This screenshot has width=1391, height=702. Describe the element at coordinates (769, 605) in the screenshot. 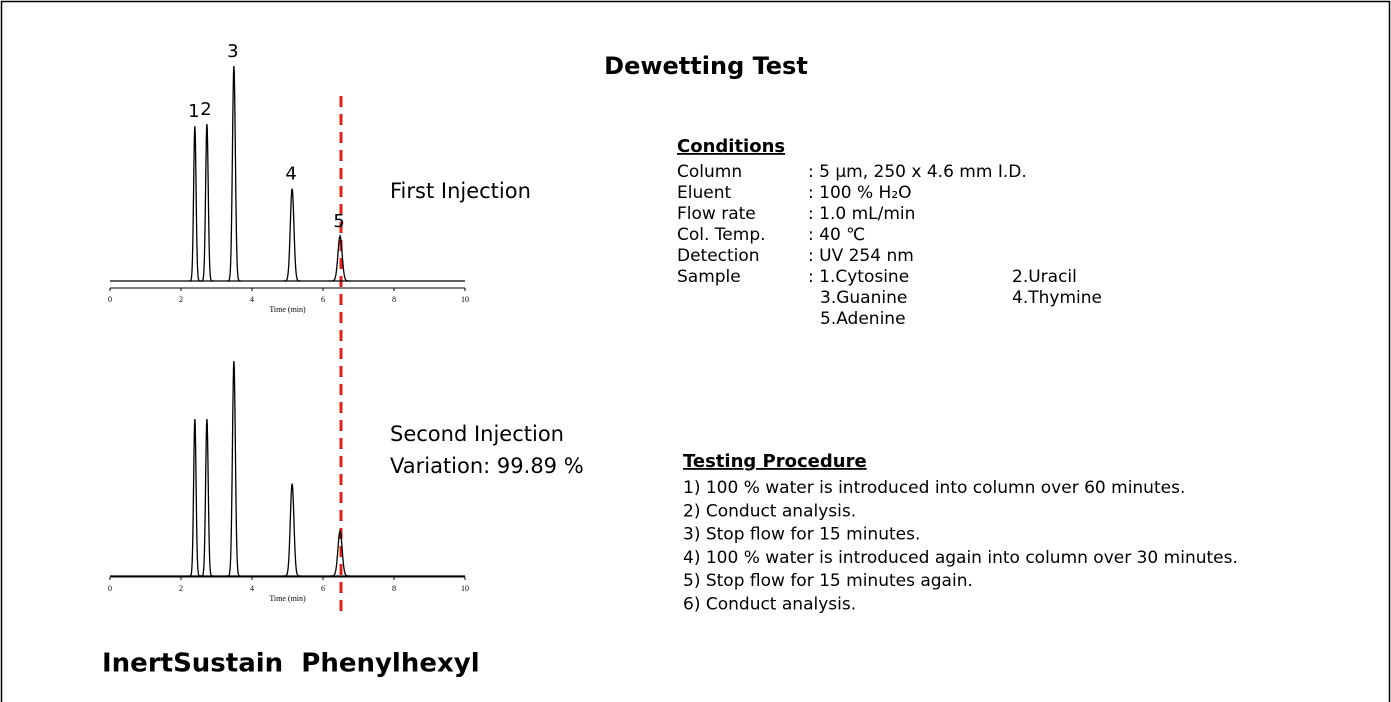

I see `procedure-step: 6) Conduct analysis.` at that location.